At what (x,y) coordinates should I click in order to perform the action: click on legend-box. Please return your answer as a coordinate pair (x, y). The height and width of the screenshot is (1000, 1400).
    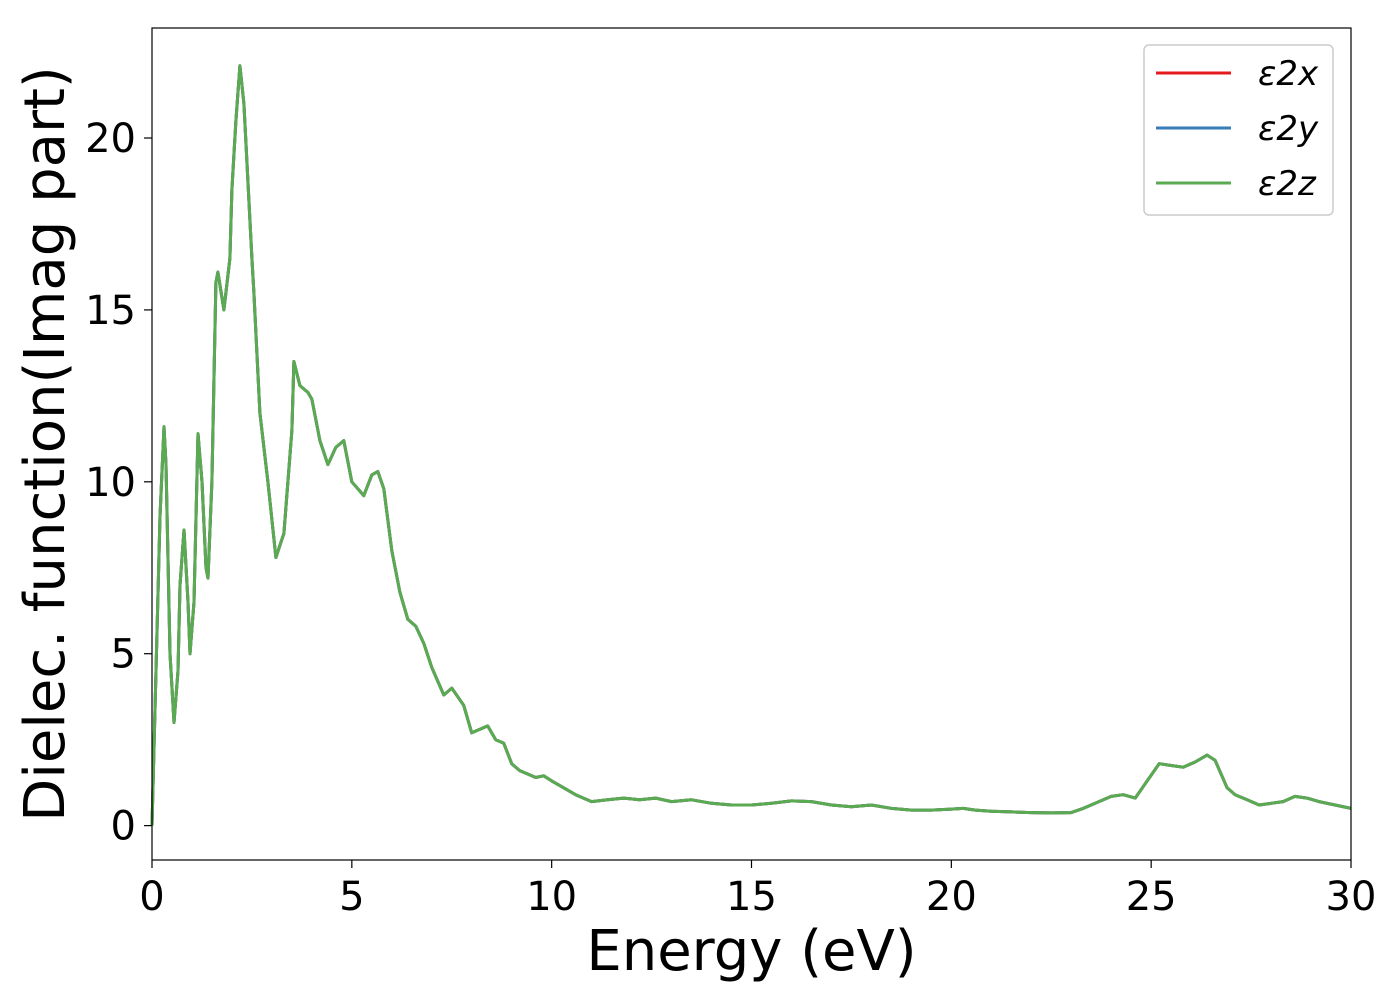
    Looking at the image, I should click on (1238, 130).